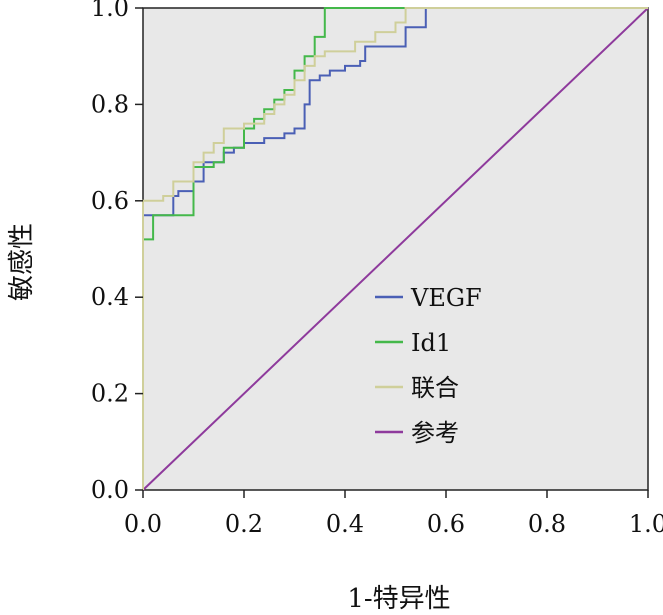 This screenshot has height=615, width=663. What do you see at coordinates (345, 524) in the screenshot?
I see `x-tick-label: 0.4` at bounding box center [345, 524].